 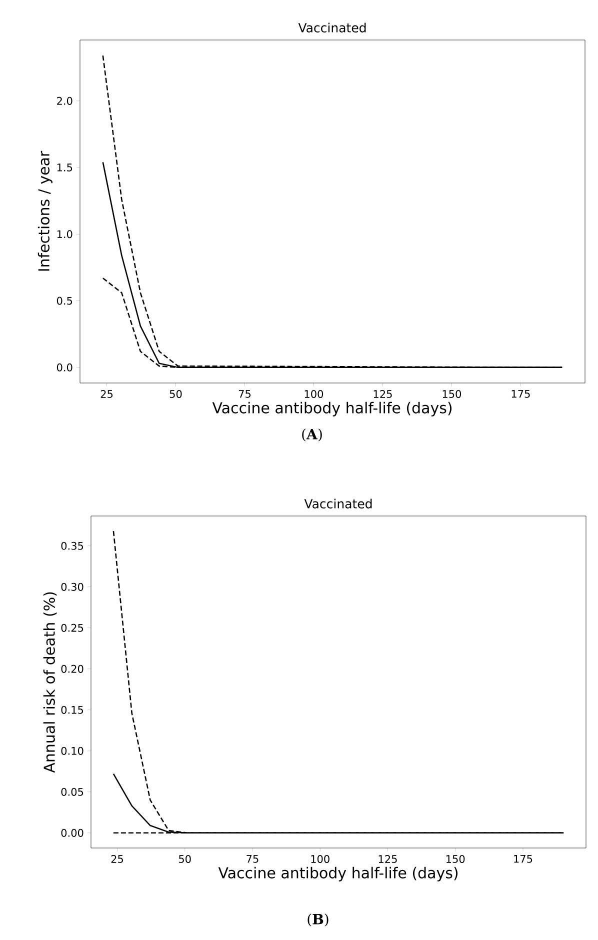 What do you see at coordinates (312, 435) in the screenshot?
I see `text: (A)` at bounding box center [312, 435].